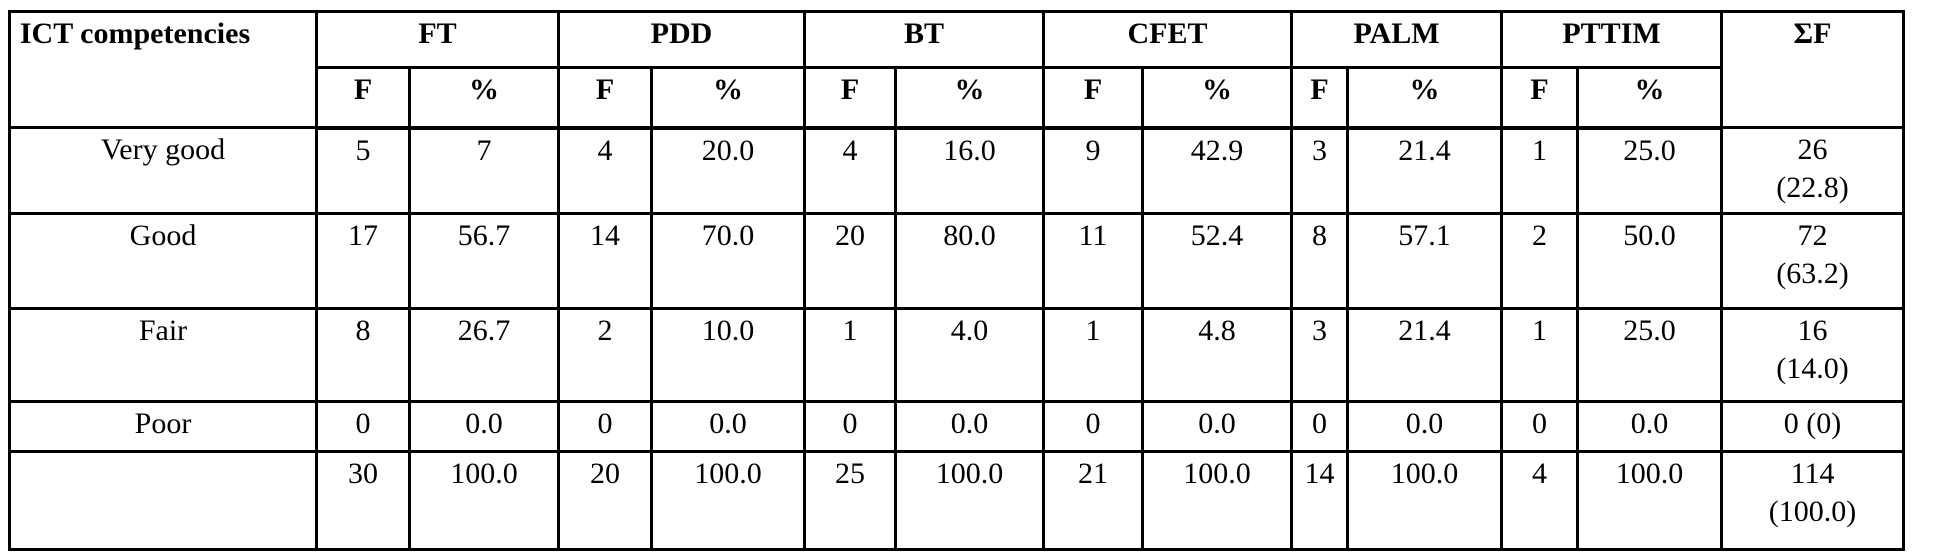  What do you see at coordinates (1813, 69) in the screenshot?
I see `sum-header-cell: ΣF` at bounding box center [1813, 69].